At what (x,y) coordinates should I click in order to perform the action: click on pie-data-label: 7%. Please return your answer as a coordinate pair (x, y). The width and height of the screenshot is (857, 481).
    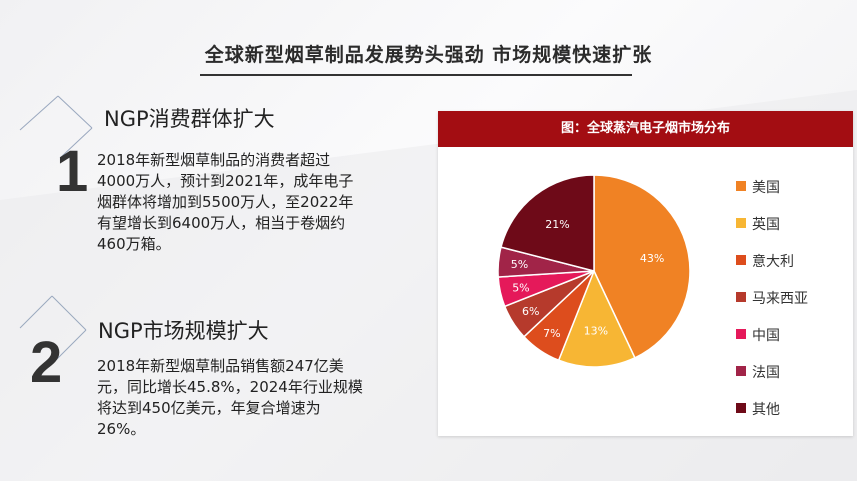
    Looking at the image, I should click on (551, 333).